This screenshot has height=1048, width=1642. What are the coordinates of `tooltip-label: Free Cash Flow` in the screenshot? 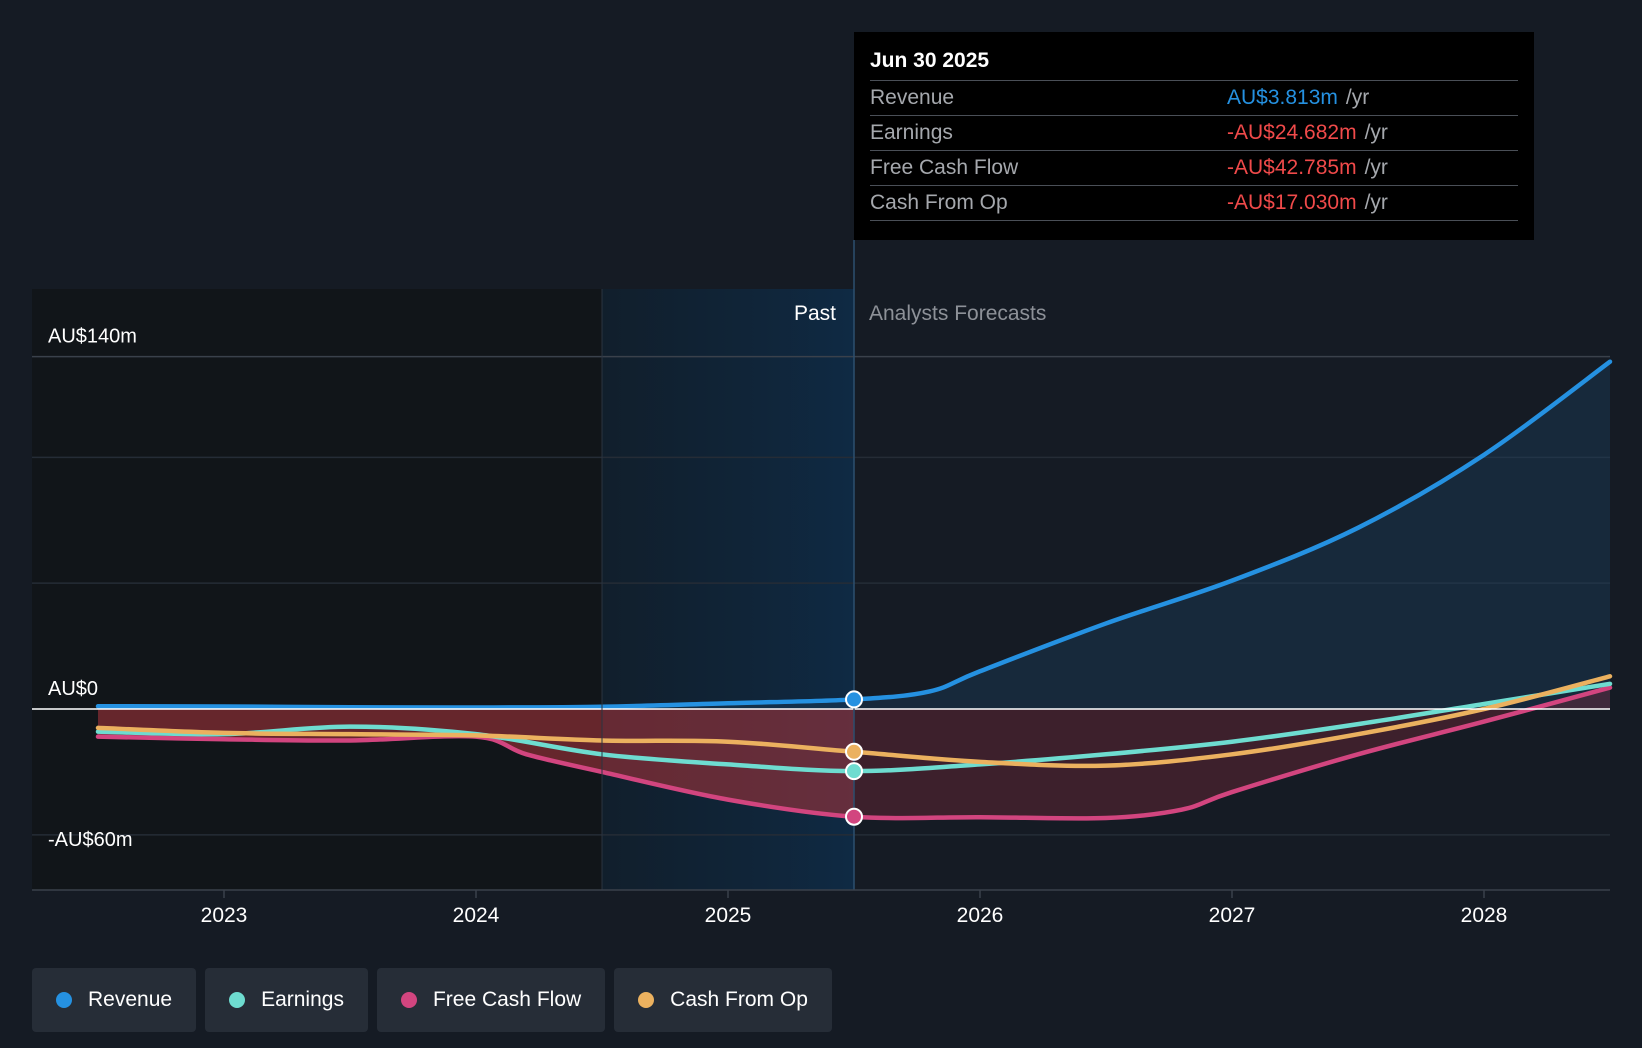 It's located at (944, 167).